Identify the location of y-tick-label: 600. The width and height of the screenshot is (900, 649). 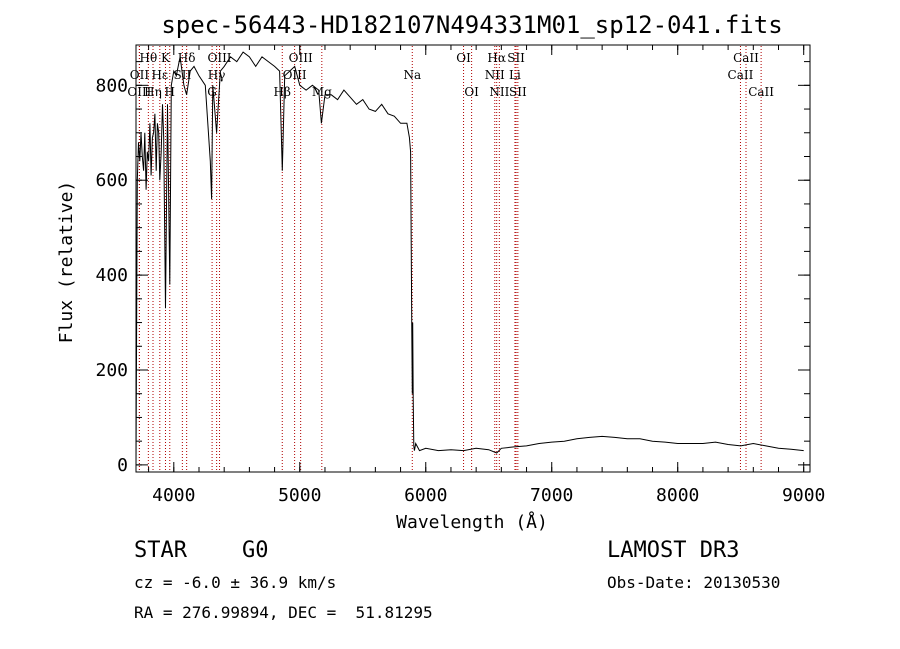
(111, 180).